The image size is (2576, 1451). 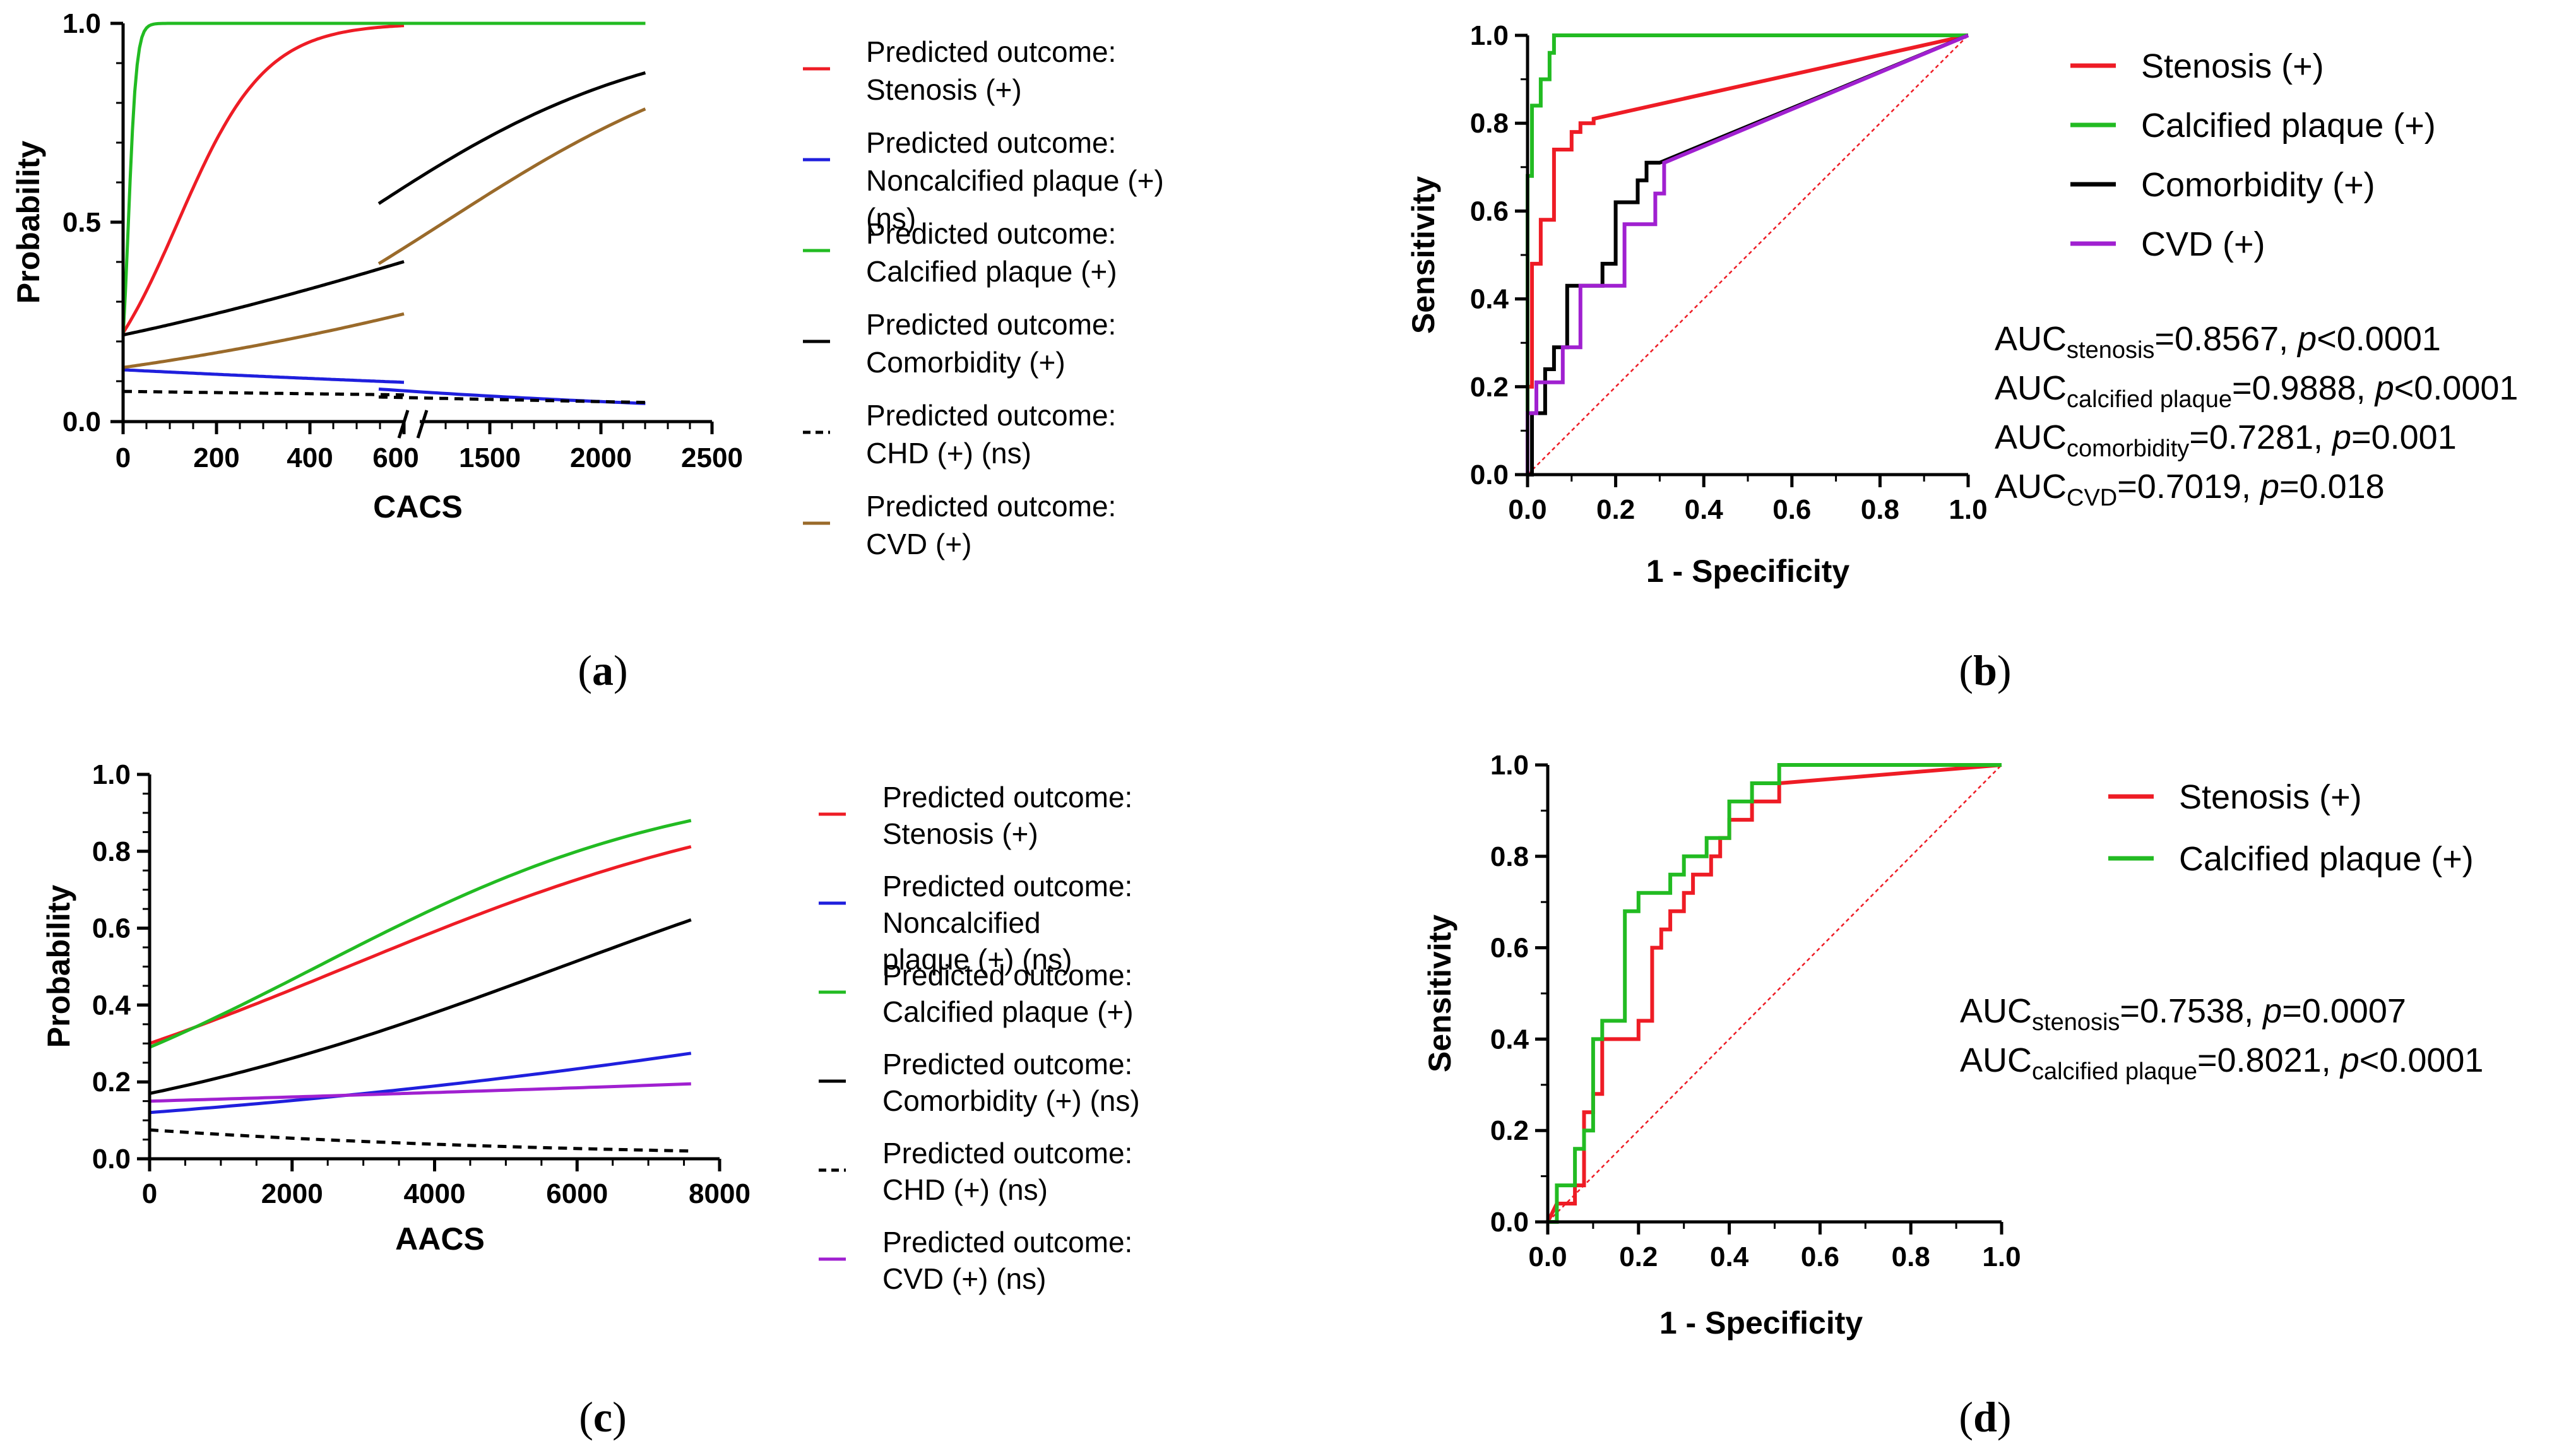 I want to click on panel-d-y-tick: 0.6, so click(x=1510, y=948).